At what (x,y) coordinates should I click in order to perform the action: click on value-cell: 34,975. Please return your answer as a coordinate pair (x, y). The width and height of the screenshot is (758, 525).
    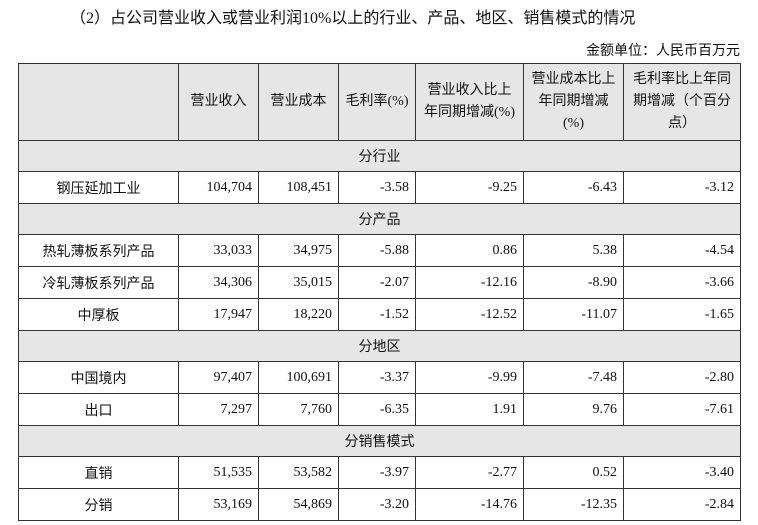
    Looking at the image, I should click on (298, 250).